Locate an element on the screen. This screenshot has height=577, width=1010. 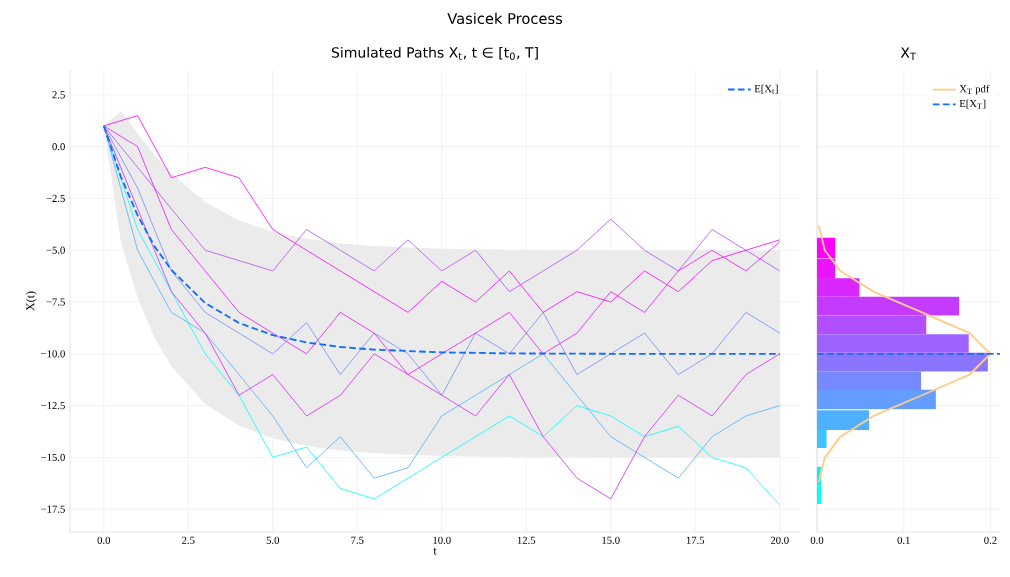
y-tick-label: −5.0 is located at coordinates (55, 250).